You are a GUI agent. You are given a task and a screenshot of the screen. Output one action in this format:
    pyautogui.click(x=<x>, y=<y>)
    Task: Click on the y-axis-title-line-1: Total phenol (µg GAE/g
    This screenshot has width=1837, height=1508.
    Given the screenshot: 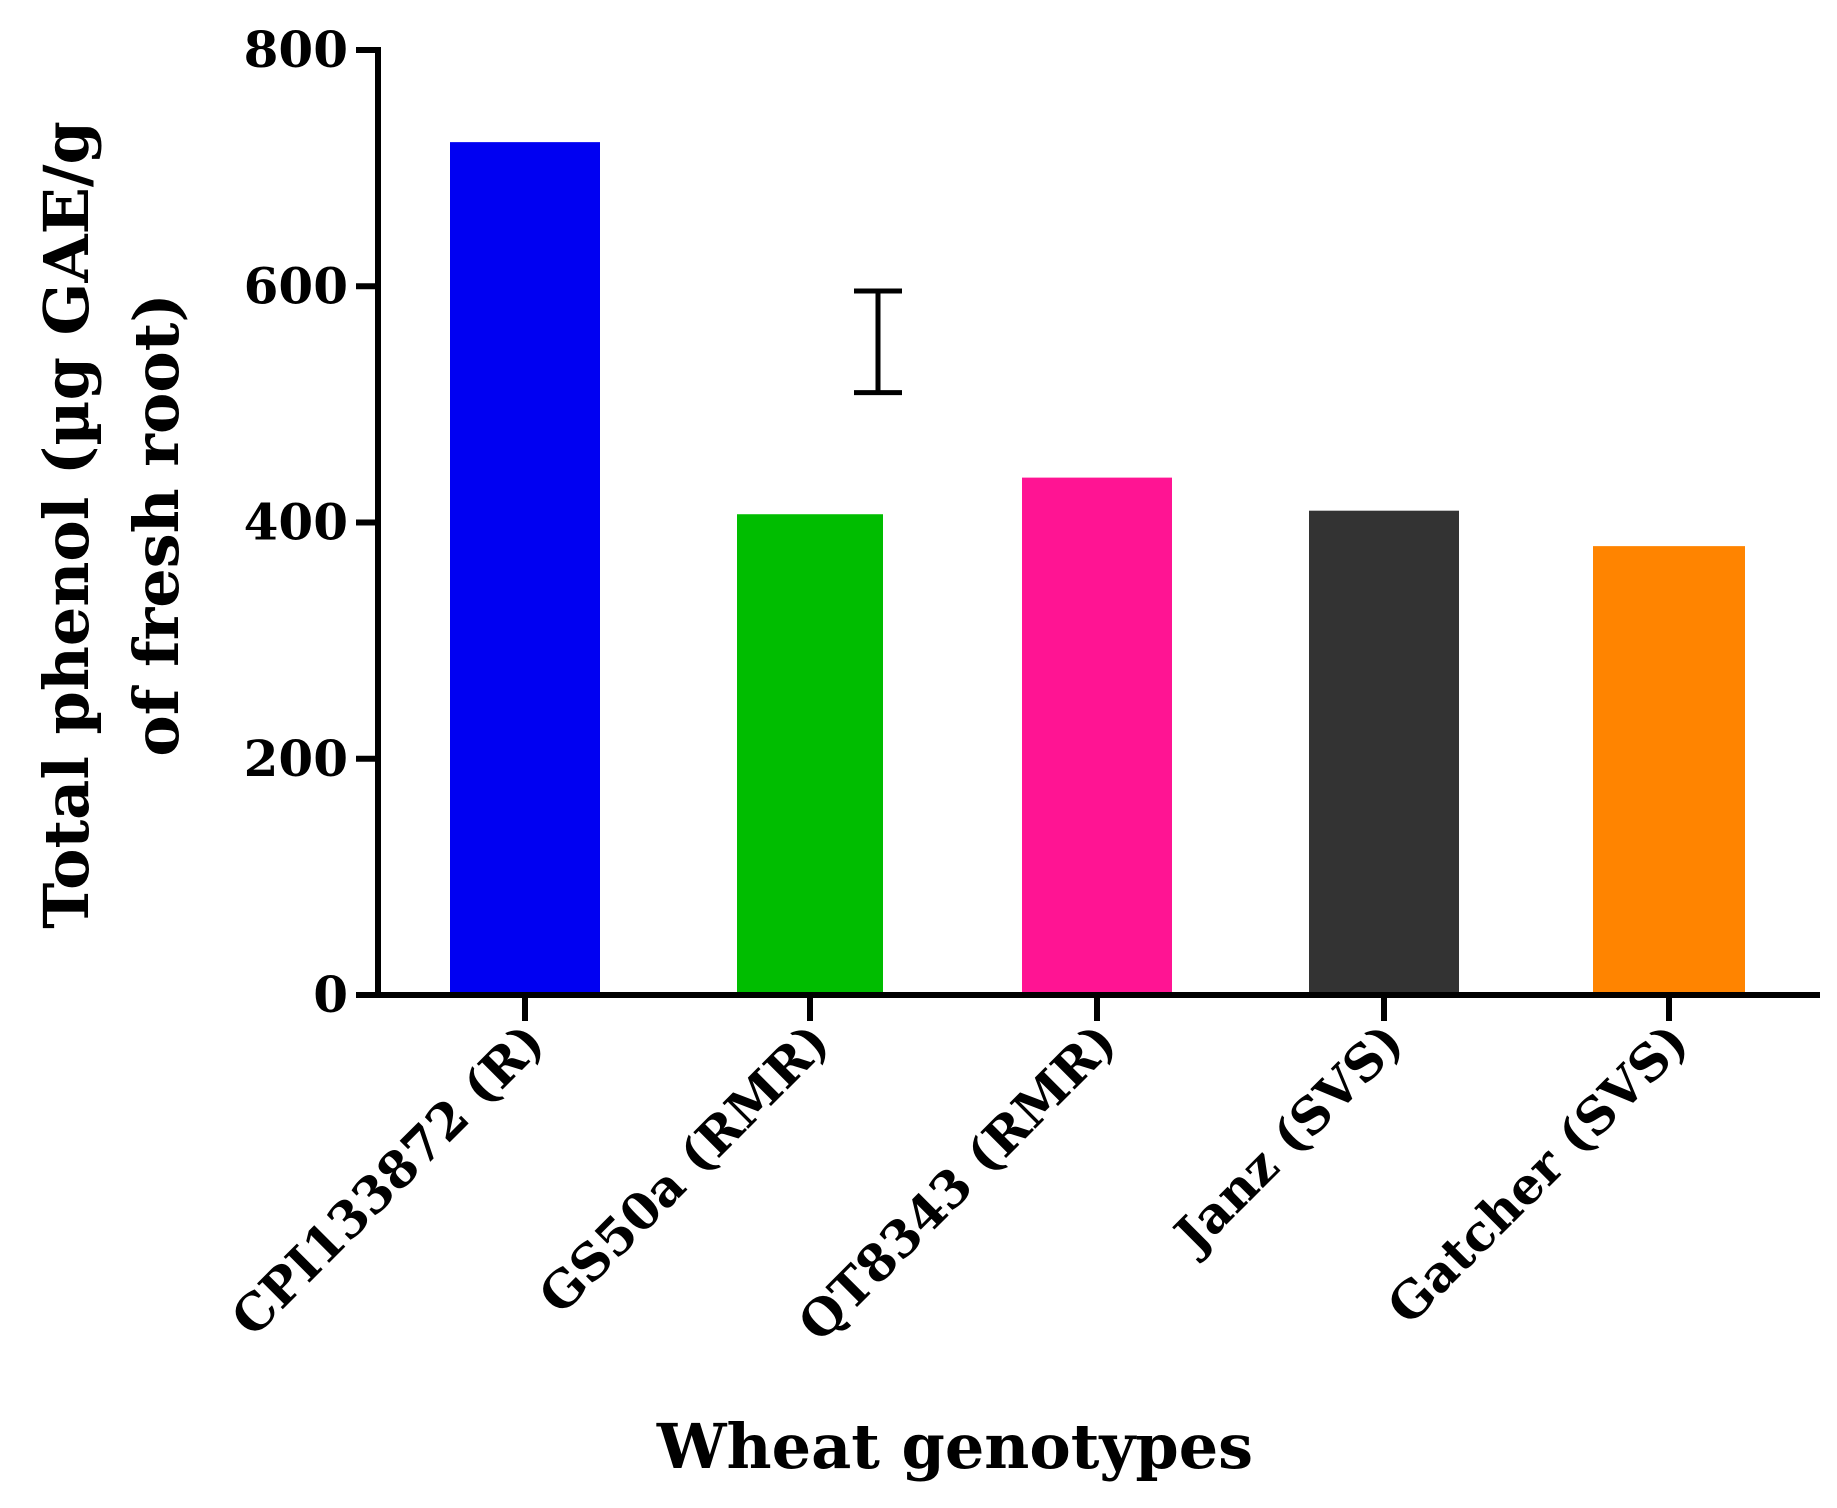 What is the action you would take?
    pyautogui.click(x=66, y=525)
    